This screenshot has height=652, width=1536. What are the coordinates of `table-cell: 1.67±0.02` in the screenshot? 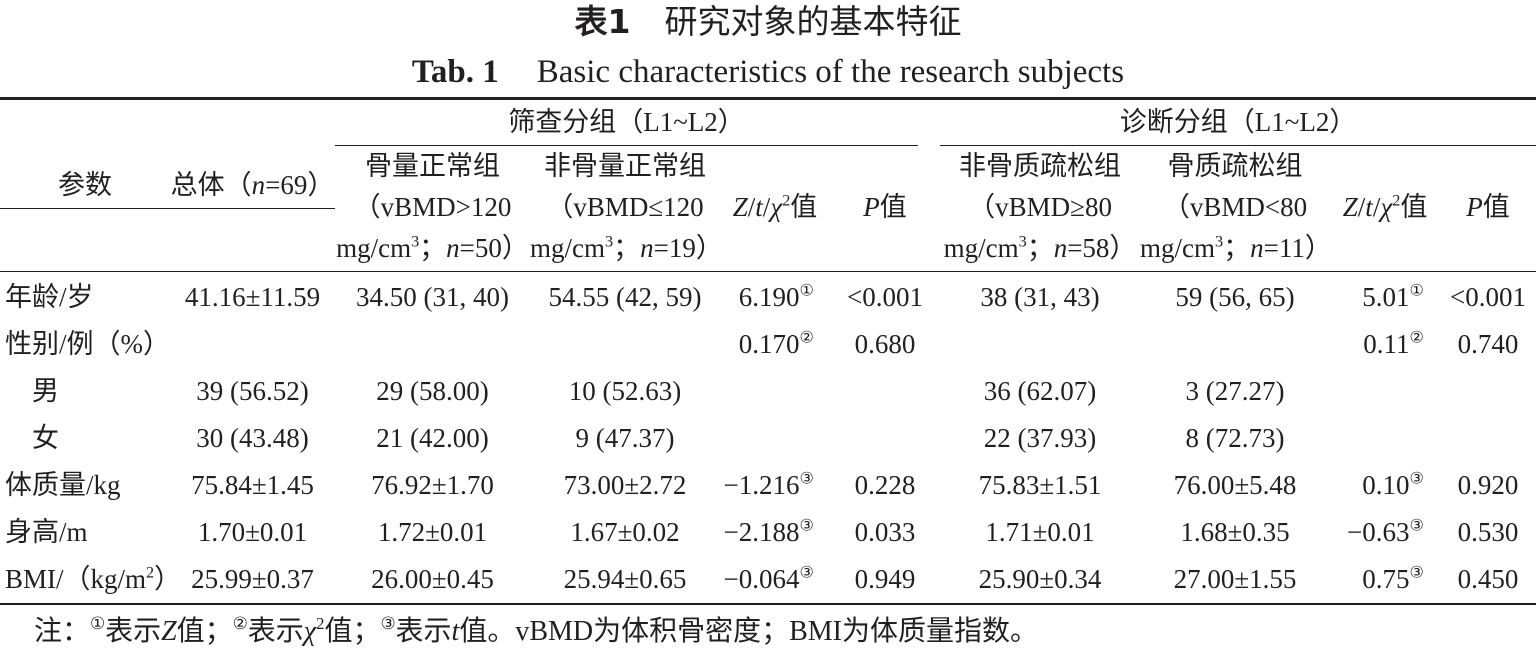 It's located at (625, 532).